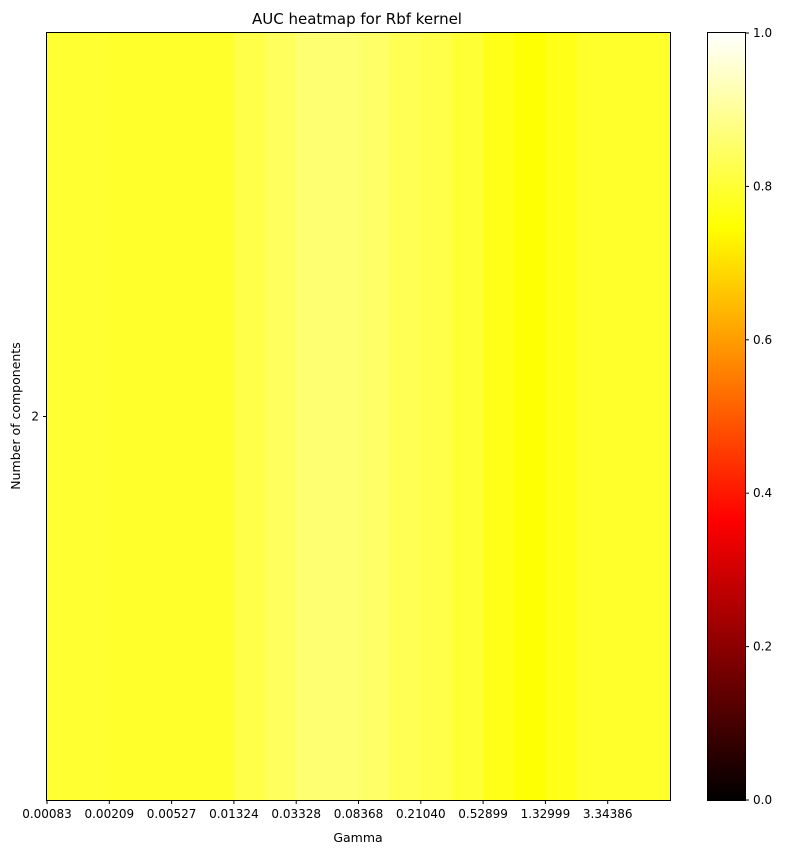  I want to click on x-tick-label: 0.00527, so click(172, 814).